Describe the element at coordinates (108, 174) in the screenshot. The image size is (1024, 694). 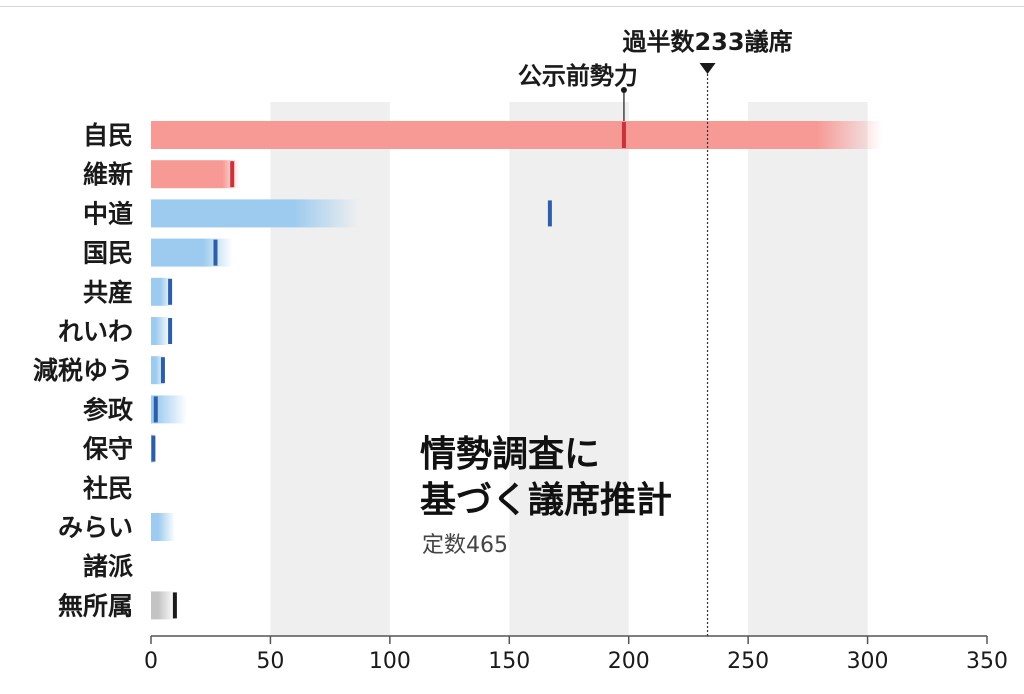
I see `category-label: 維新` at that location.